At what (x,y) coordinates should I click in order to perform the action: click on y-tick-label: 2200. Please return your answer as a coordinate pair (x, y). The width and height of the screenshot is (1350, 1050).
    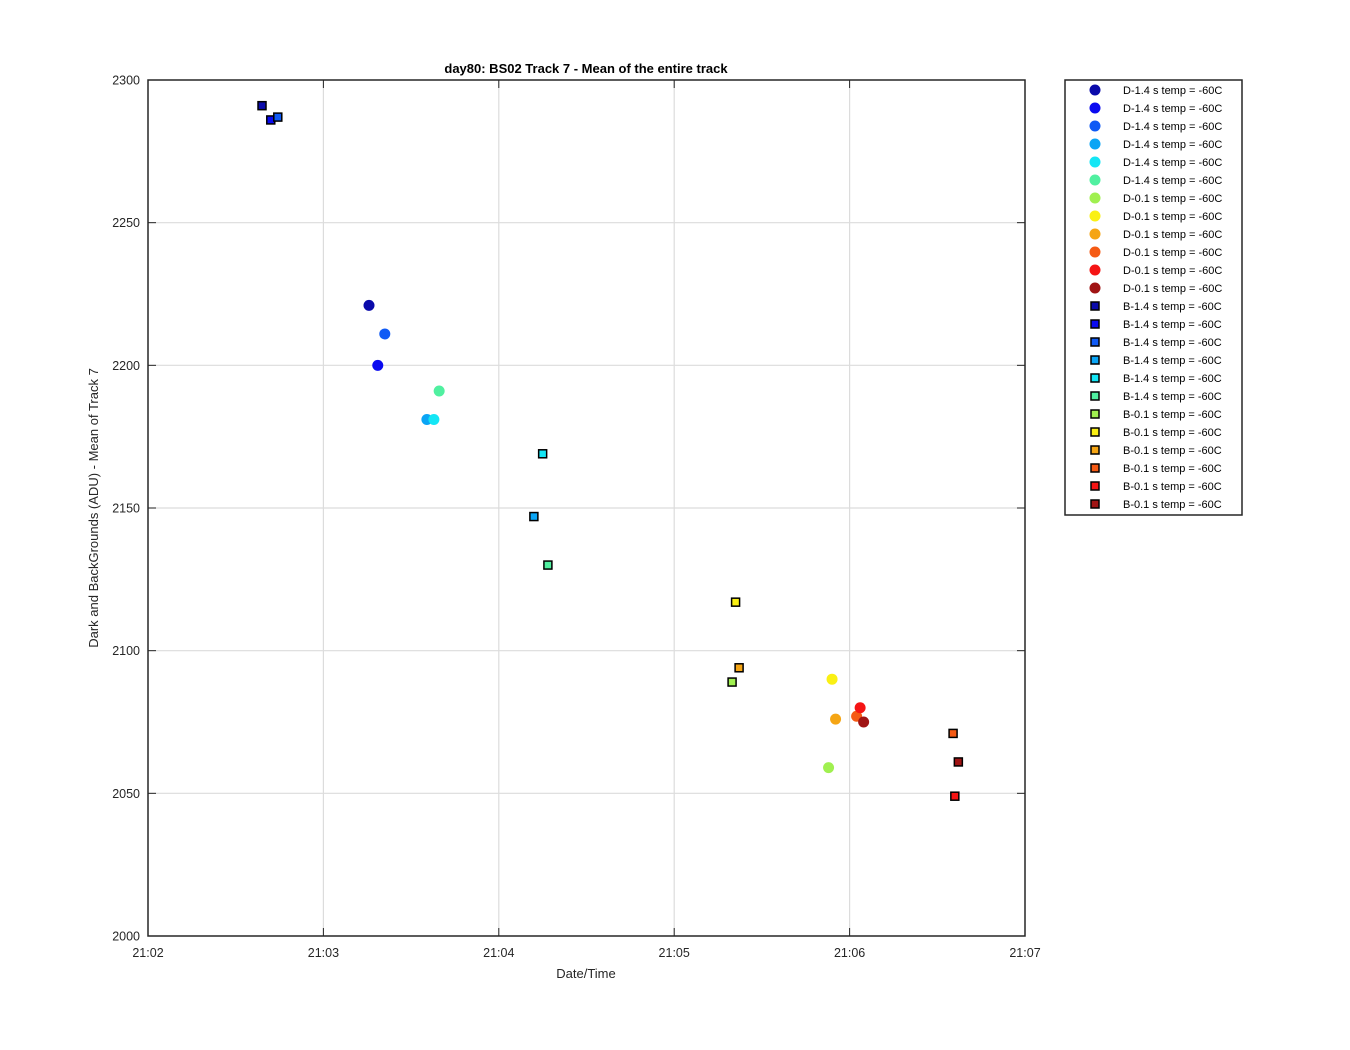
    Looking at the image, I should click on (126, 366).